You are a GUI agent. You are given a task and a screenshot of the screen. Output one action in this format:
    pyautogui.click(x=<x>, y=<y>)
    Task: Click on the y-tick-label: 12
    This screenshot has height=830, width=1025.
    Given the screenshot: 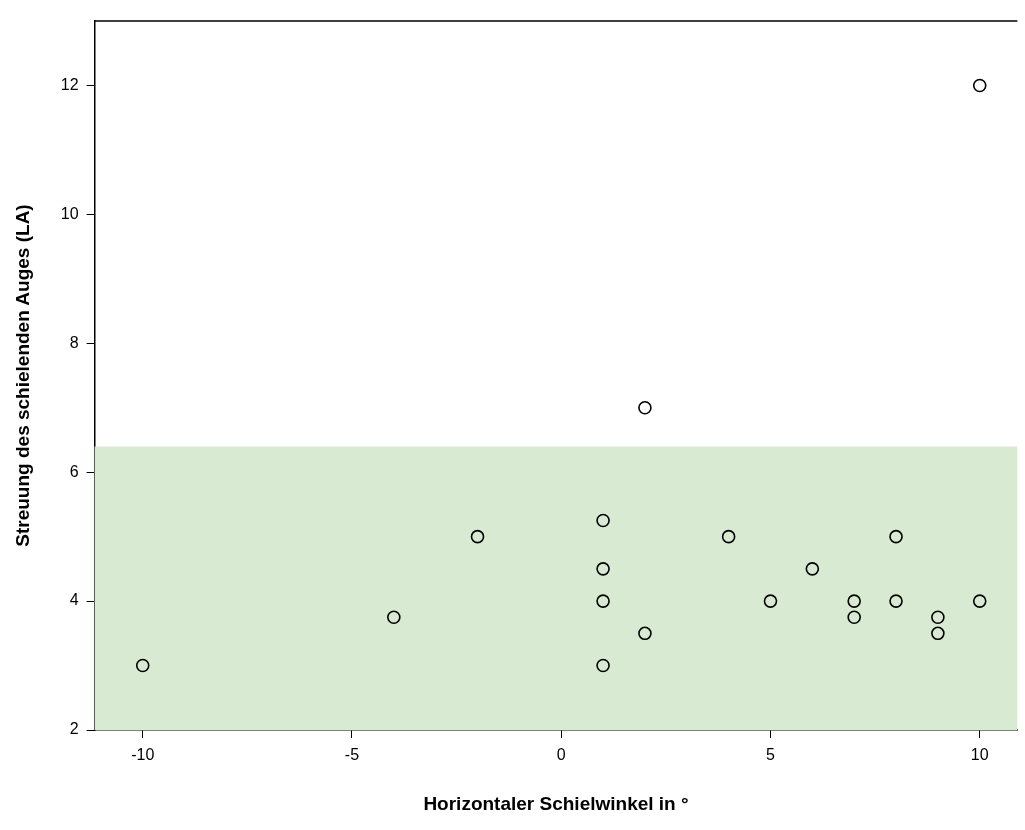 What is the action you would take?
    pyautogui.click(x=69, y=84)
    